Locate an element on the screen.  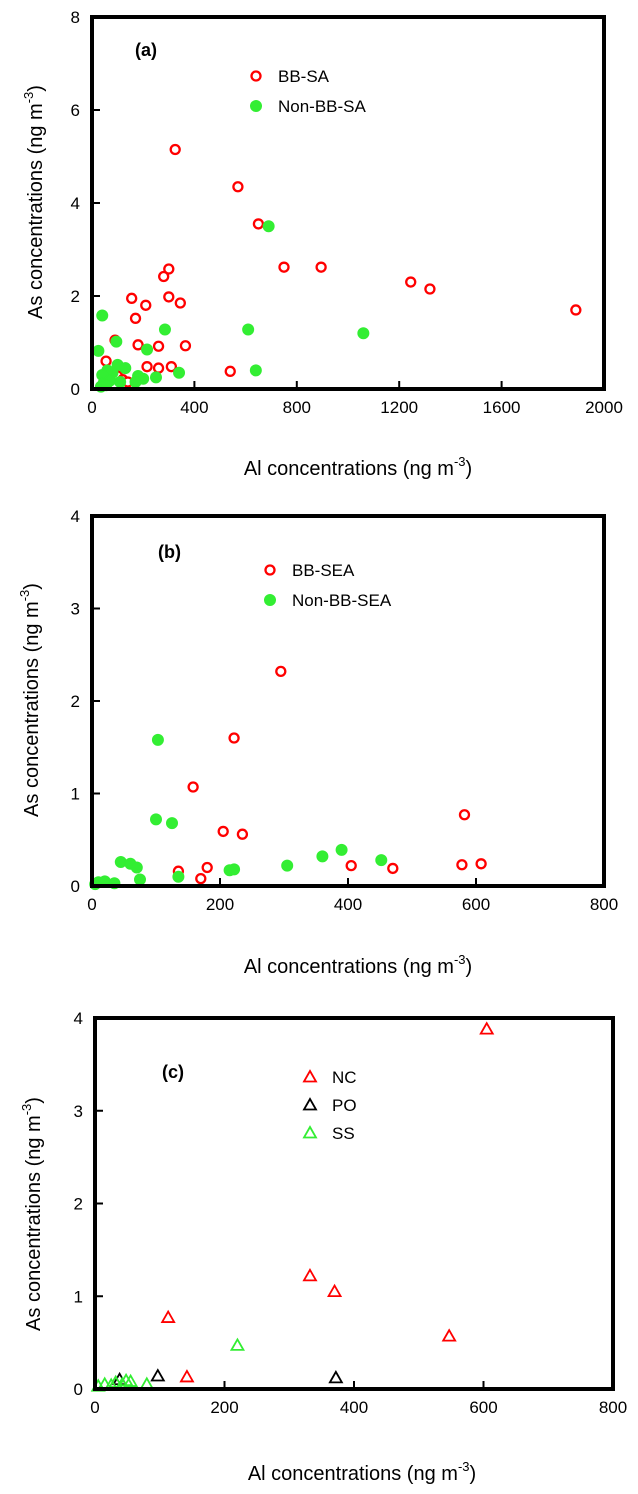
chart-b-x-tick-label: 600 is located at coordinates (476, 904).